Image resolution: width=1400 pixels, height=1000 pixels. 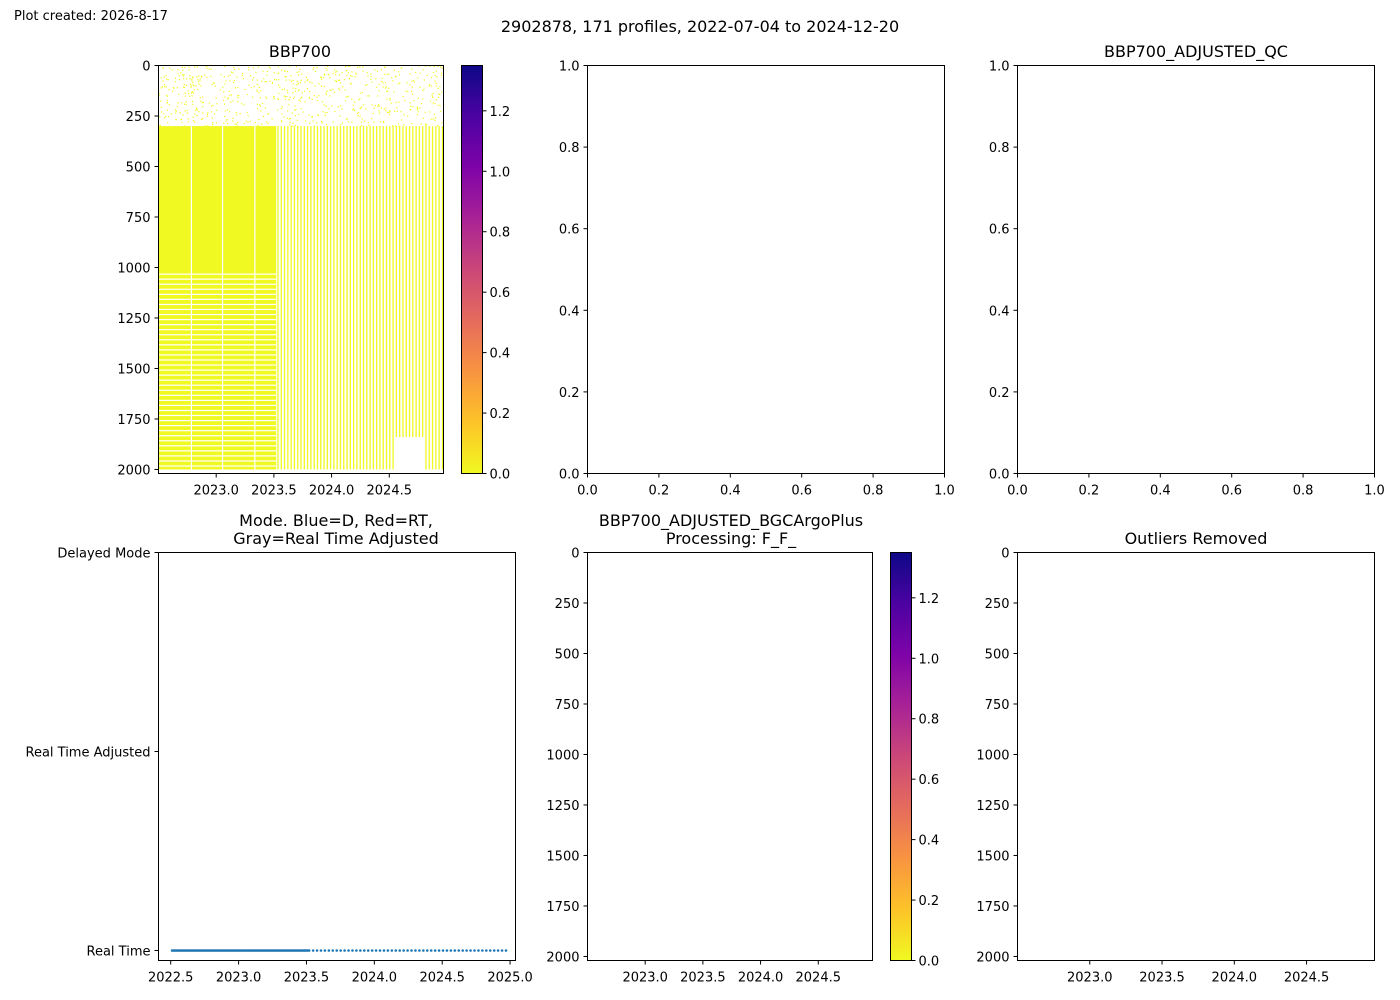 I want to click on bbp700-gap-column, so click(x=255, y=298).